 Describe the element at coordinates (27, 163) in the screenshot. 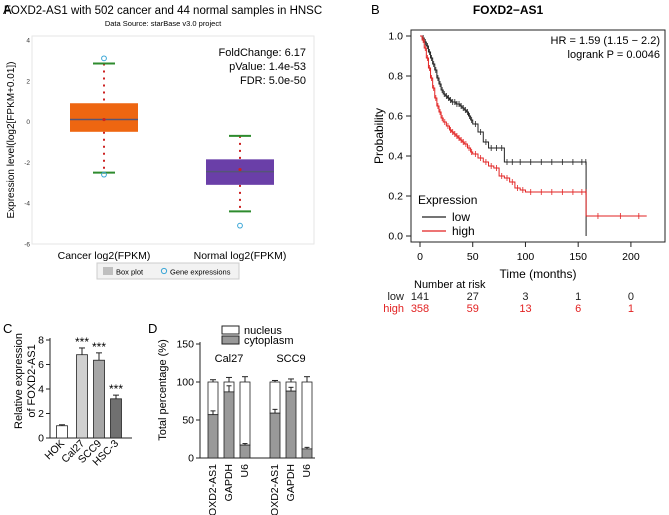

I see `y-tick-label: -2` at that location.